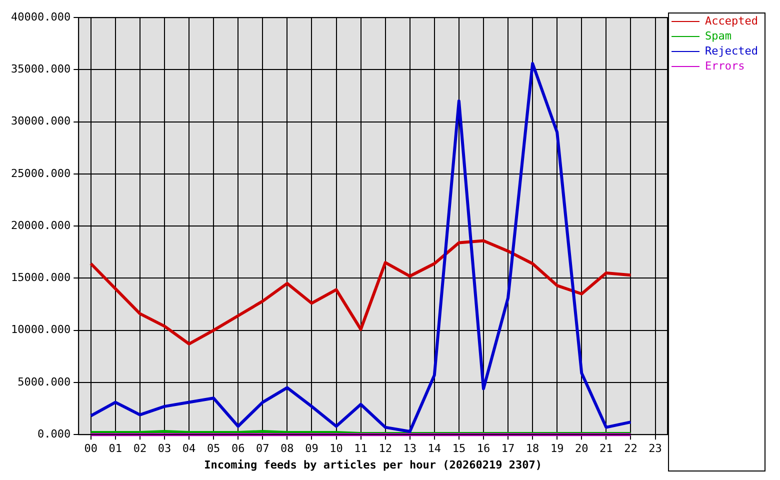  What do you see at coordinates (91, 449) in the screenshot?
I see `x-tick-label: 00` at bounding box center [91, 449].